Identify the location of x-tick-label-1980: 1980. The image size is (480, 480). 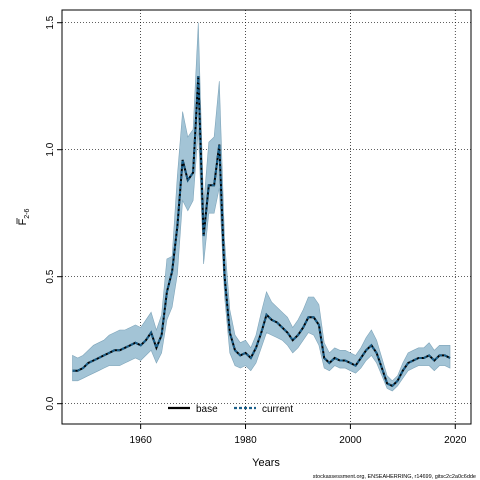
(245, 440).